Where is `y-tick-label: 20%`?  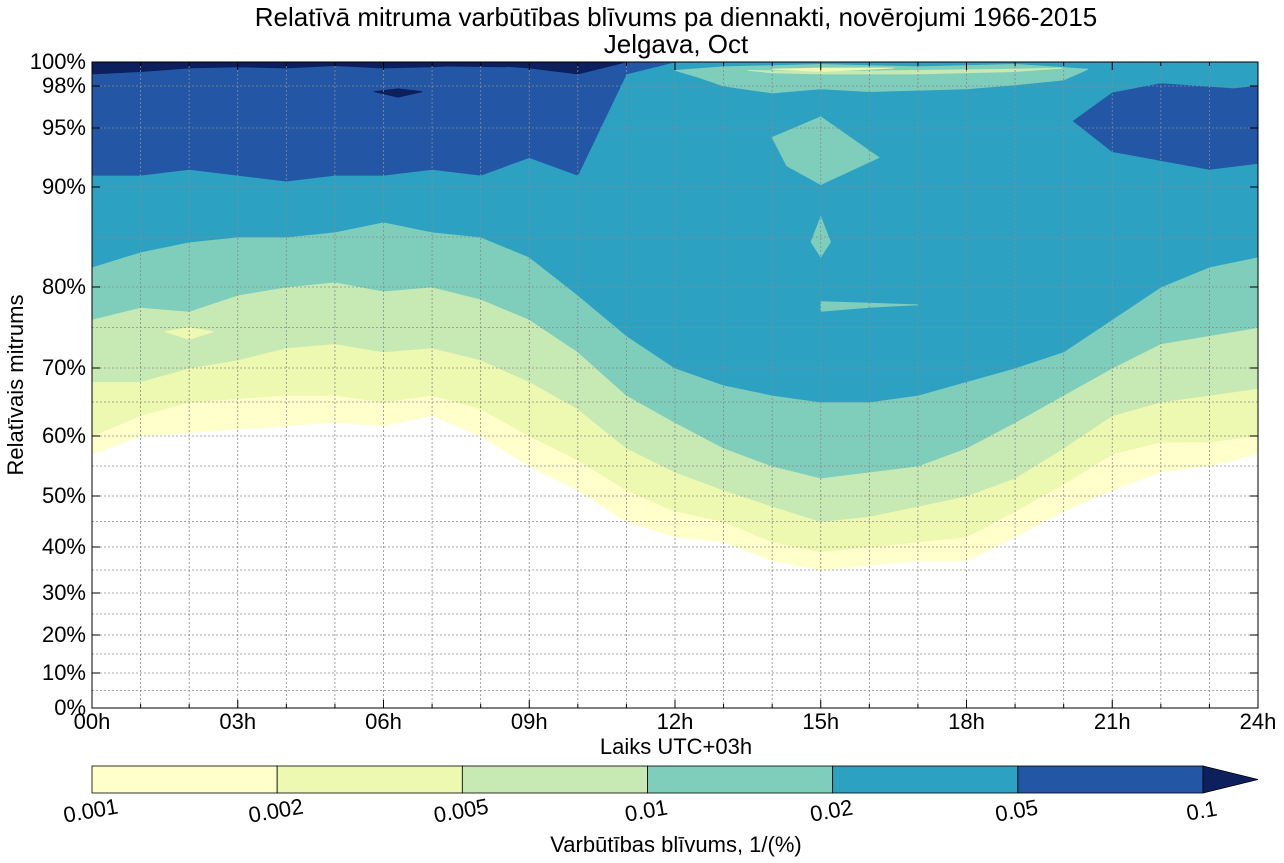 y-tick-label: 20% is located at coordinates (64, 634).